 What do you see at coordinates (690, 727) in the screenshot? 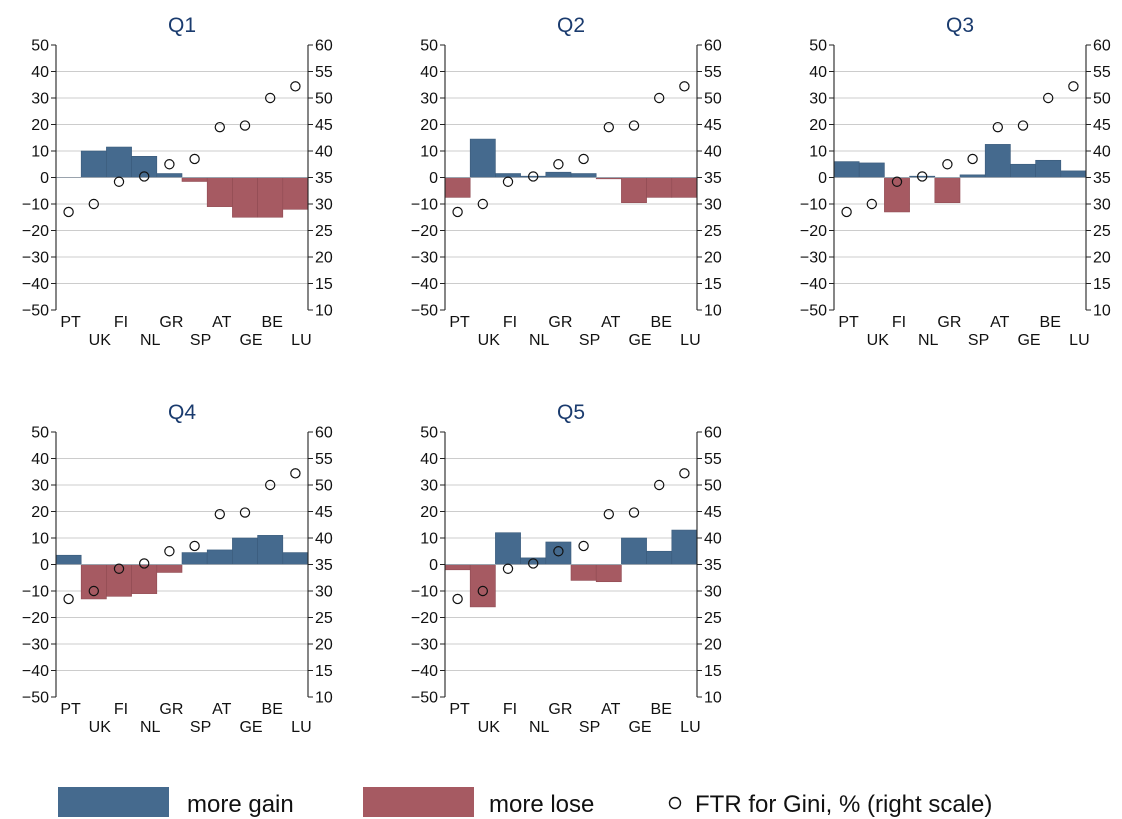
I see `category-label-lu: LU` at bounding box center [690, 727].